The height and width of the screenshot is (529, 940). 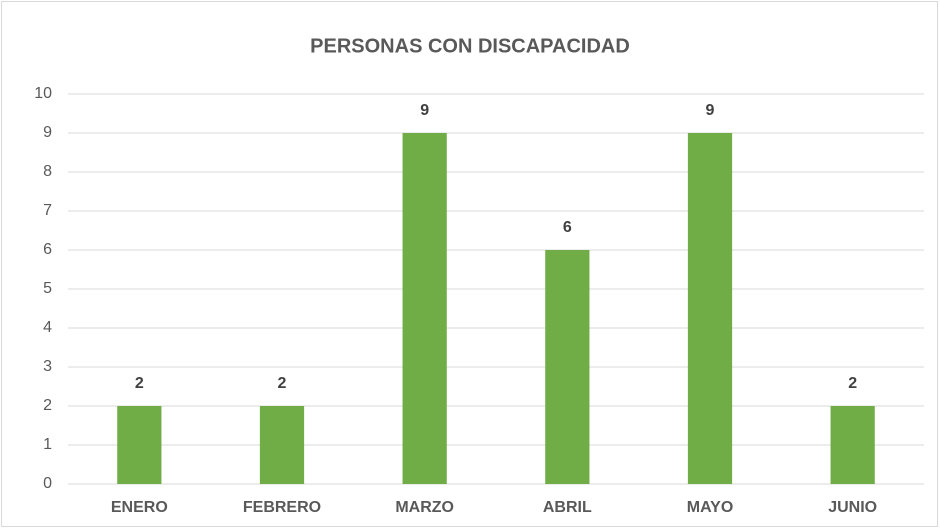 I want to click on y-tick-label: 4, so click(x=47, y=327).